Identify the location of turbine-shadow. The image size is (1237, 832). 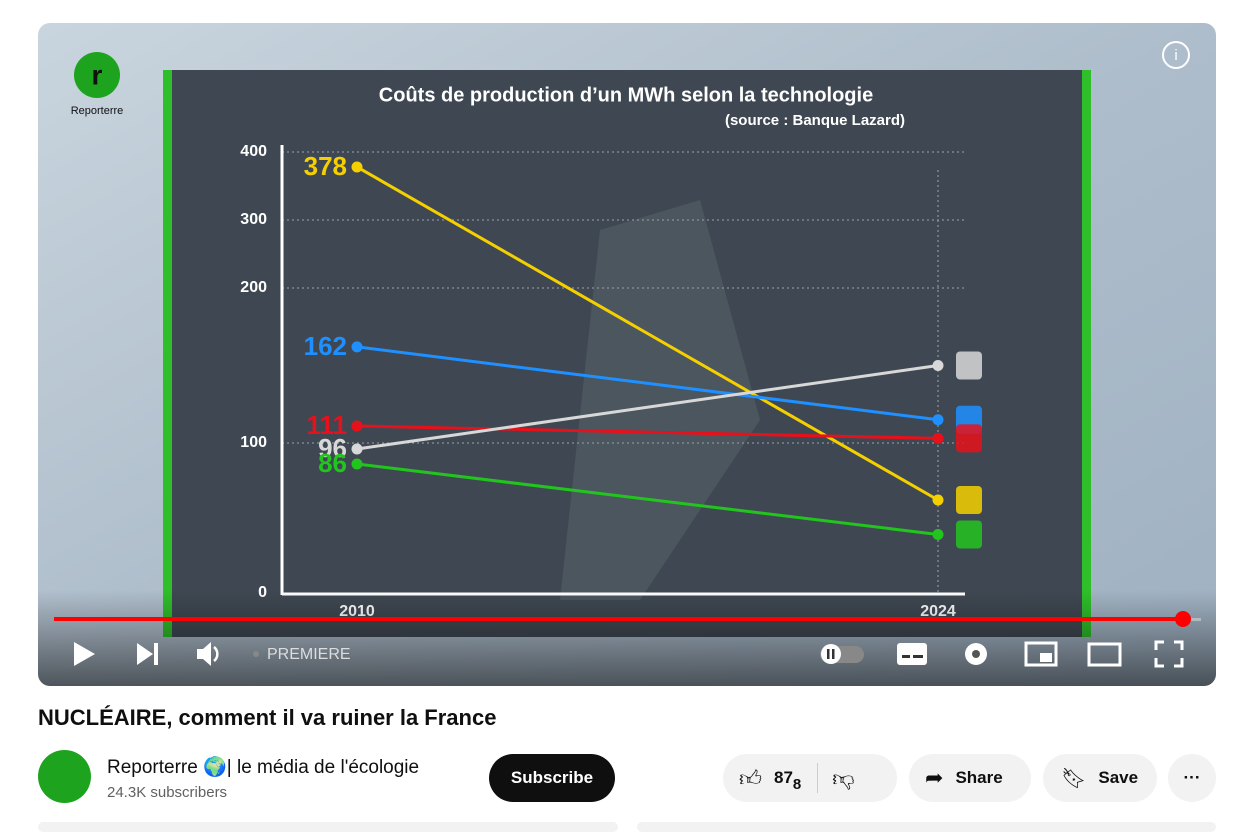
(660, 400).